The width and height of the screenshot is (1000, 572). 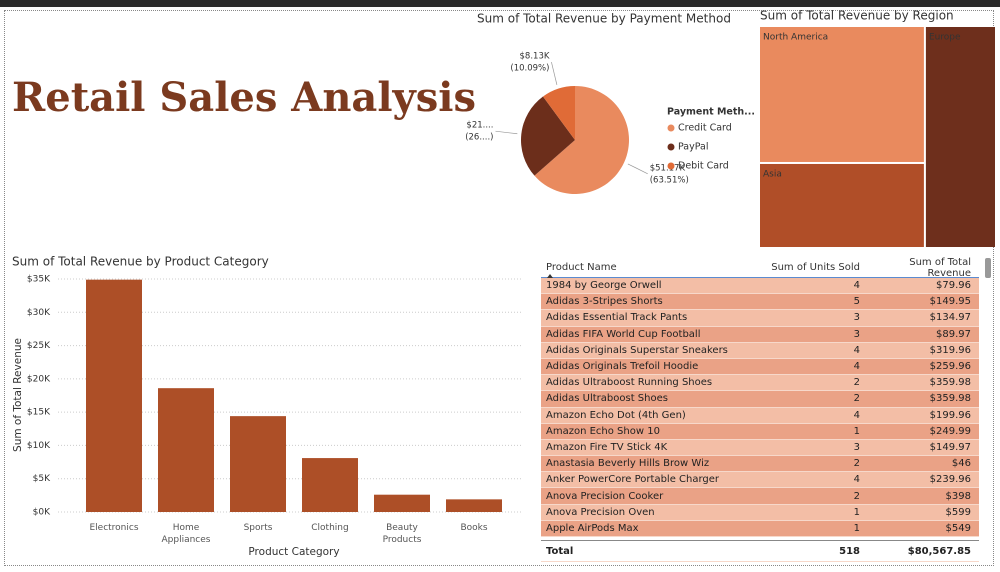 What do you see at coordinates (958, 496) in the screenshot?
I see `table-cell: $398` at bounding box center [958, 496].